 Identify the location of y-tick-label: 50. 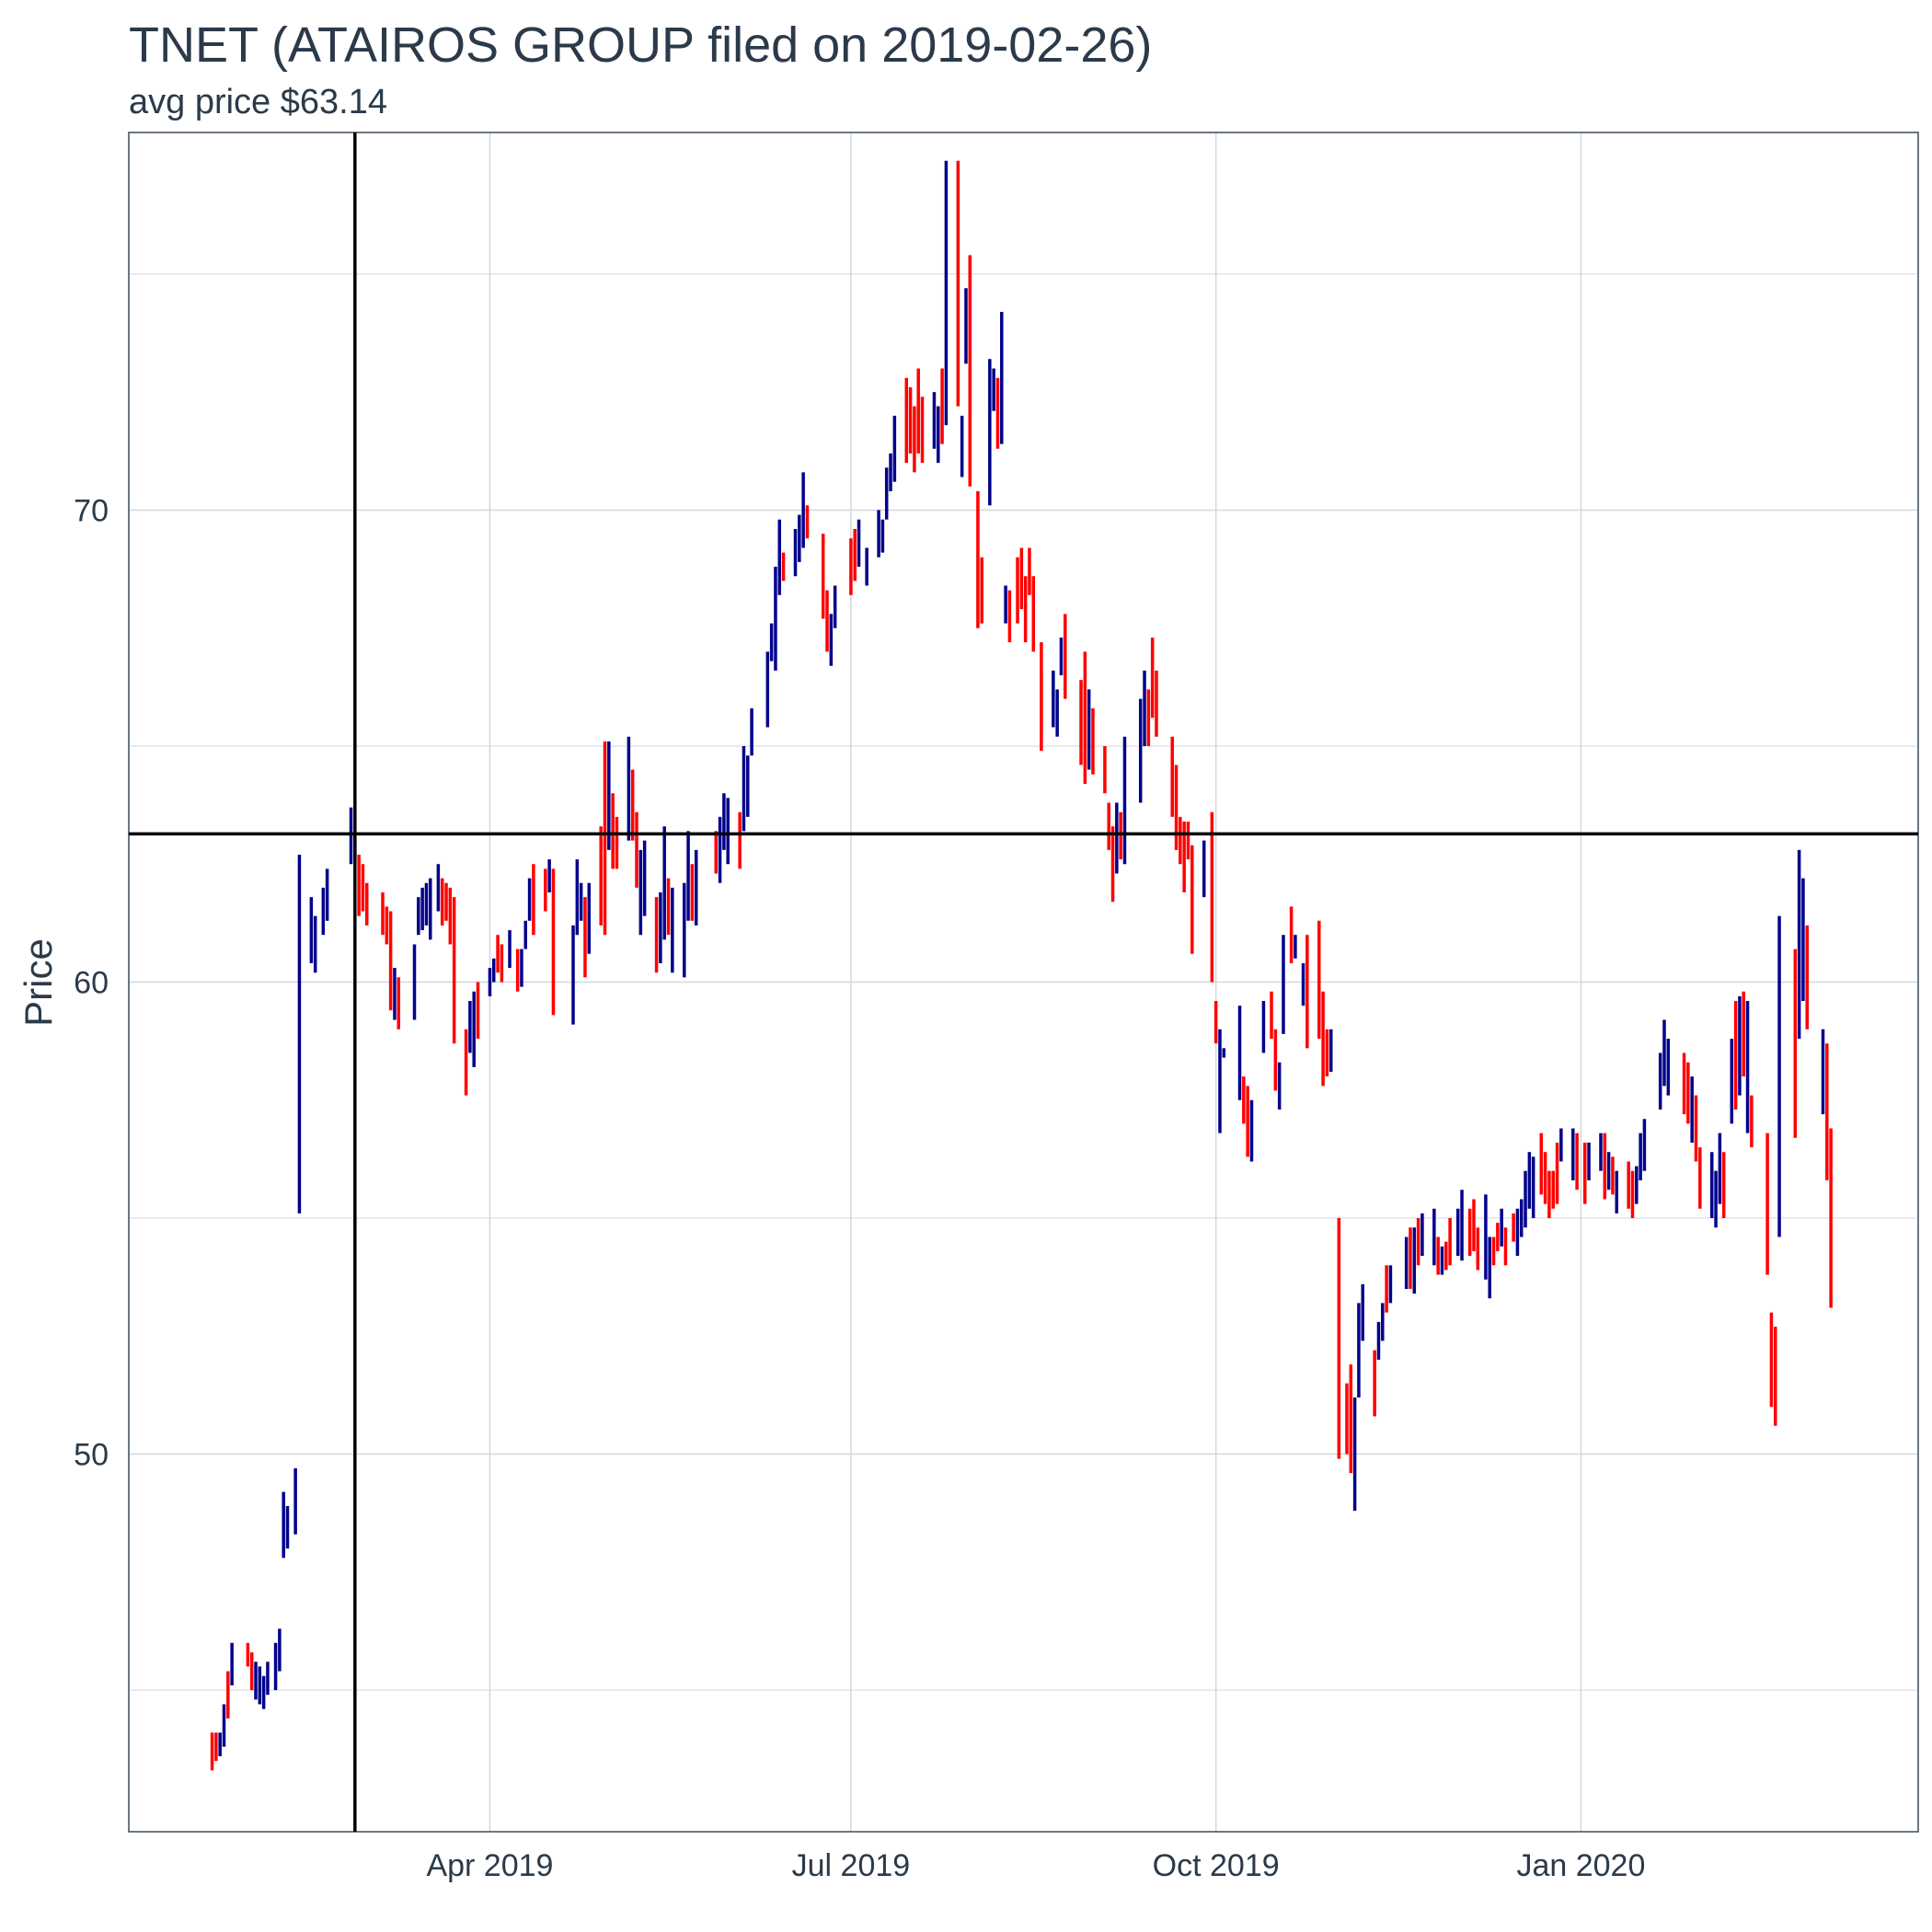
(91, 1455).